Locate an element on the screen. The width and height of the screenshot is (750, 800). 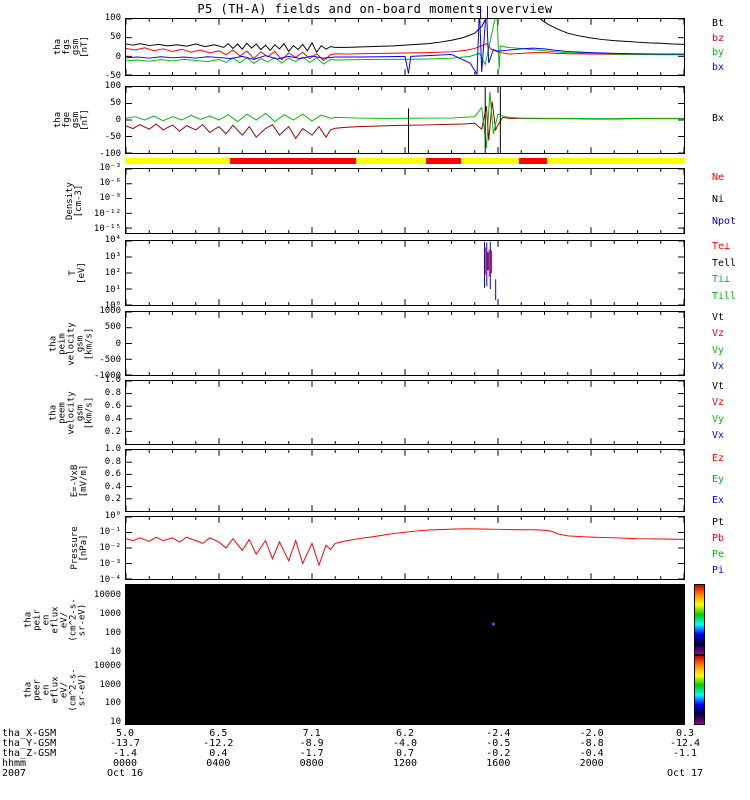
axis-row-value: -8.9 is located at coordinates (311, 743).